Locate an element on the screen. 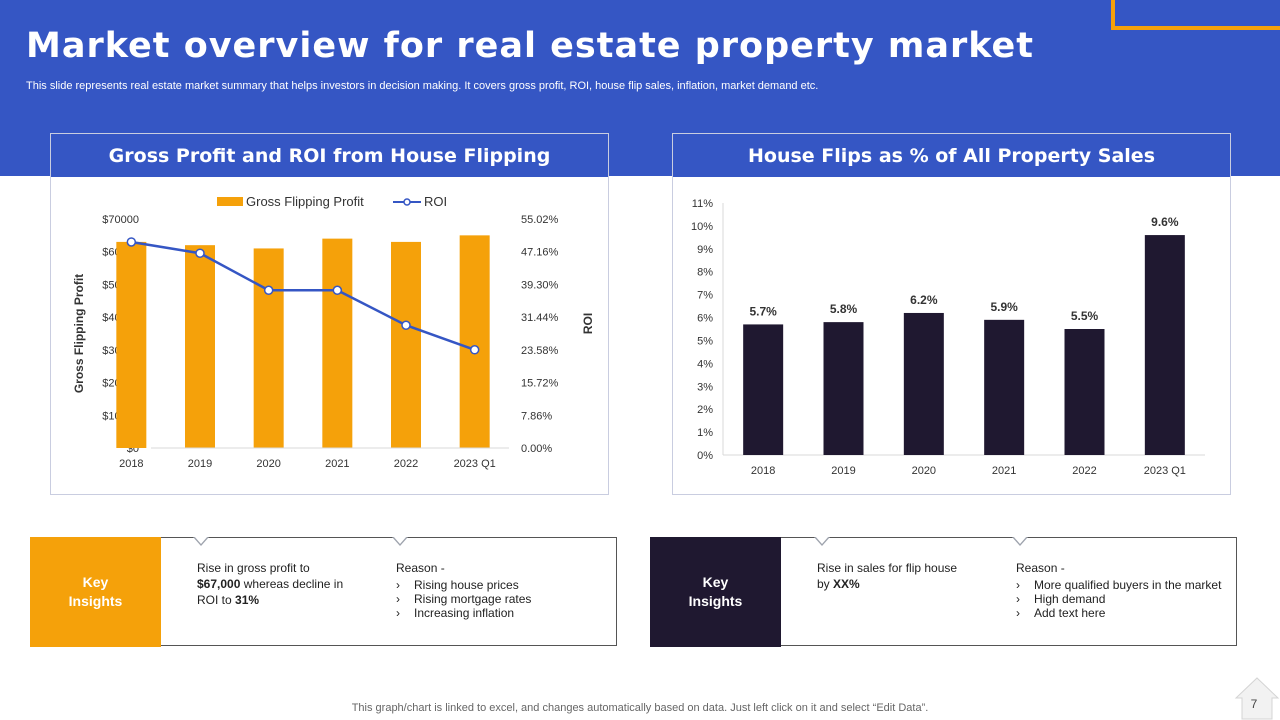 The image size is (1280, 720). reason-item: More qualified buyers in the market is located at coordinates (1123, 585).